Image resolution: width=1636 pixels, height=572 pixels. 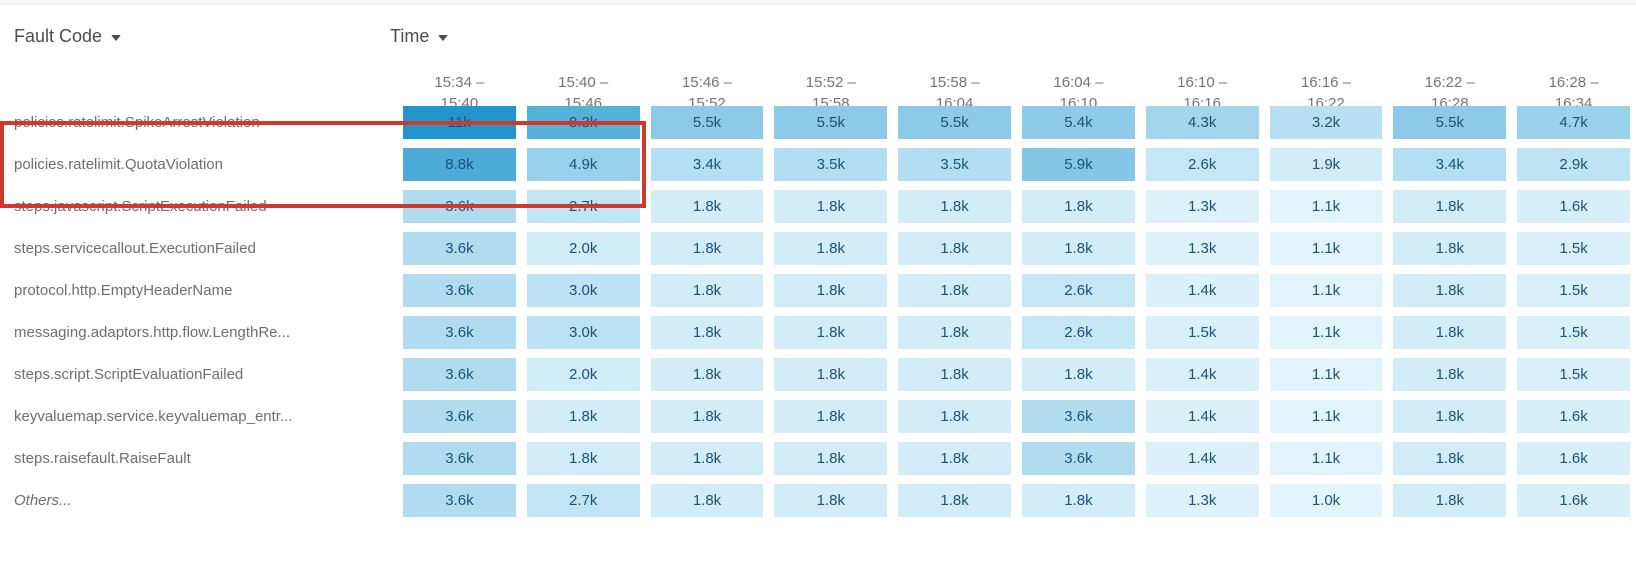 What do you see at coordinates (459, 164) in the screenshot?
I see `heatmap-cell: 8.8k` at bounding box center [459, 164].